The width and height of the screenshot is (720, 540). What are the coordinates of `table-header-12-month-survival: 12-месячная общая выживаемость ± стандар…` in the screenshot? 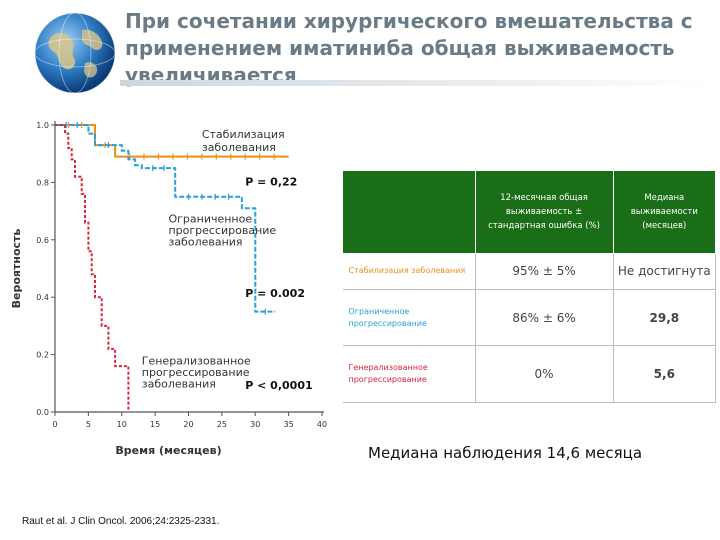 It's located at (544, 212).